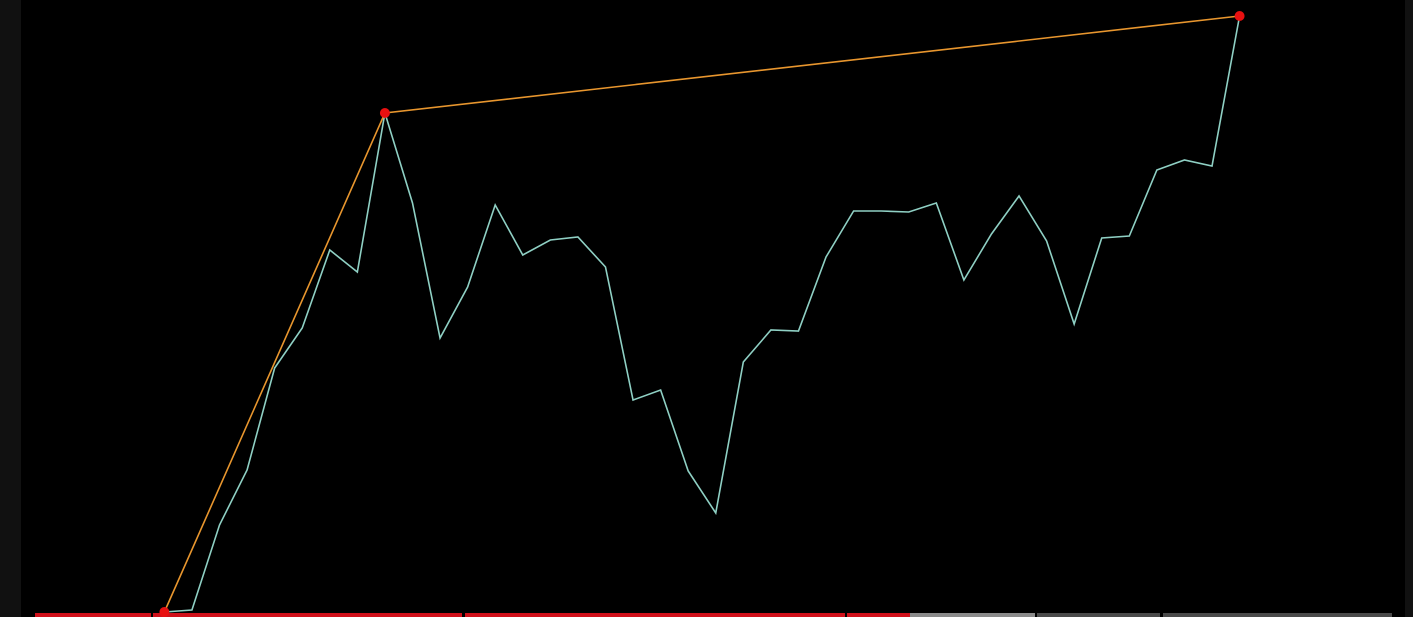  What do you see at coordinates (1409, 308) in the screenshot?
I see `right-panel-edge` at bounding box center [1409, 308].